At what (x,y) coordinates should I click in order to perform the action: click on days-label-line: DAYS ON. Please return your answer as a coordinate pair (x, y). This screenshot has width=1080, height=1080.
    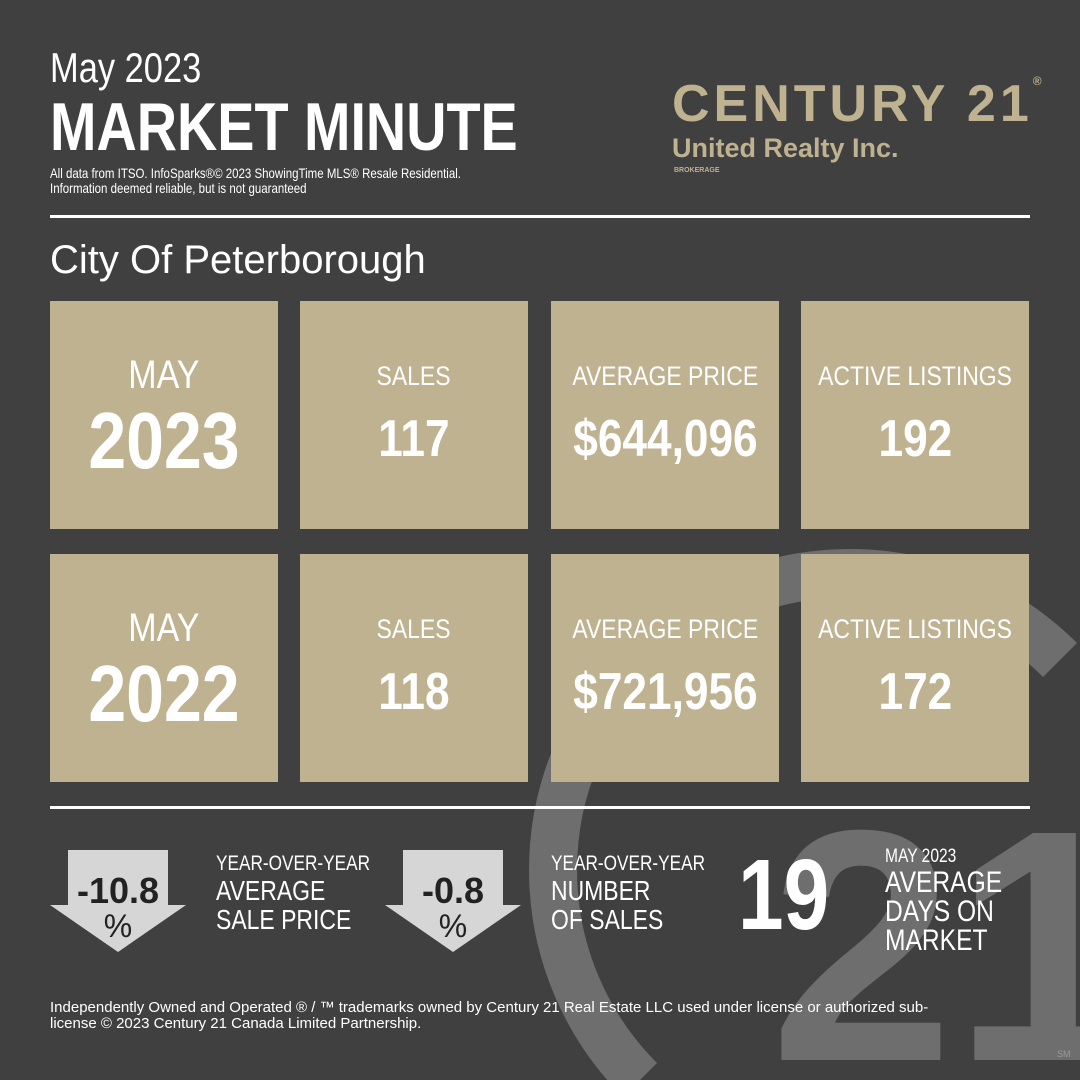
    Looking at the image, I should click on (956, 911).